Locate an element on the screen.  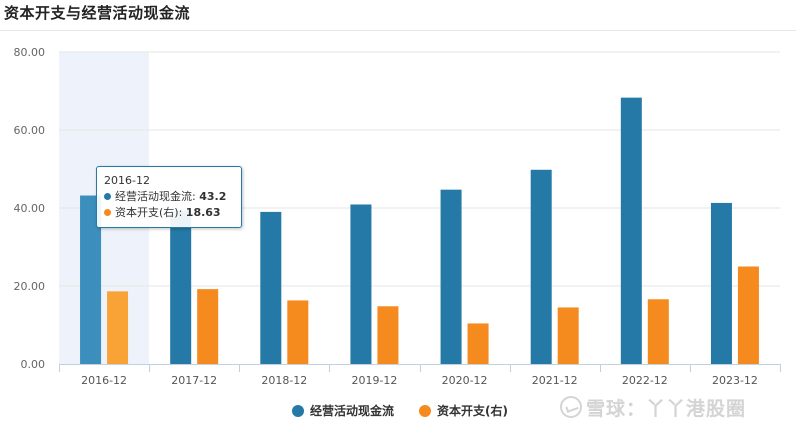
y-tick-label: 80.00 is located at coordinates (30, 52).